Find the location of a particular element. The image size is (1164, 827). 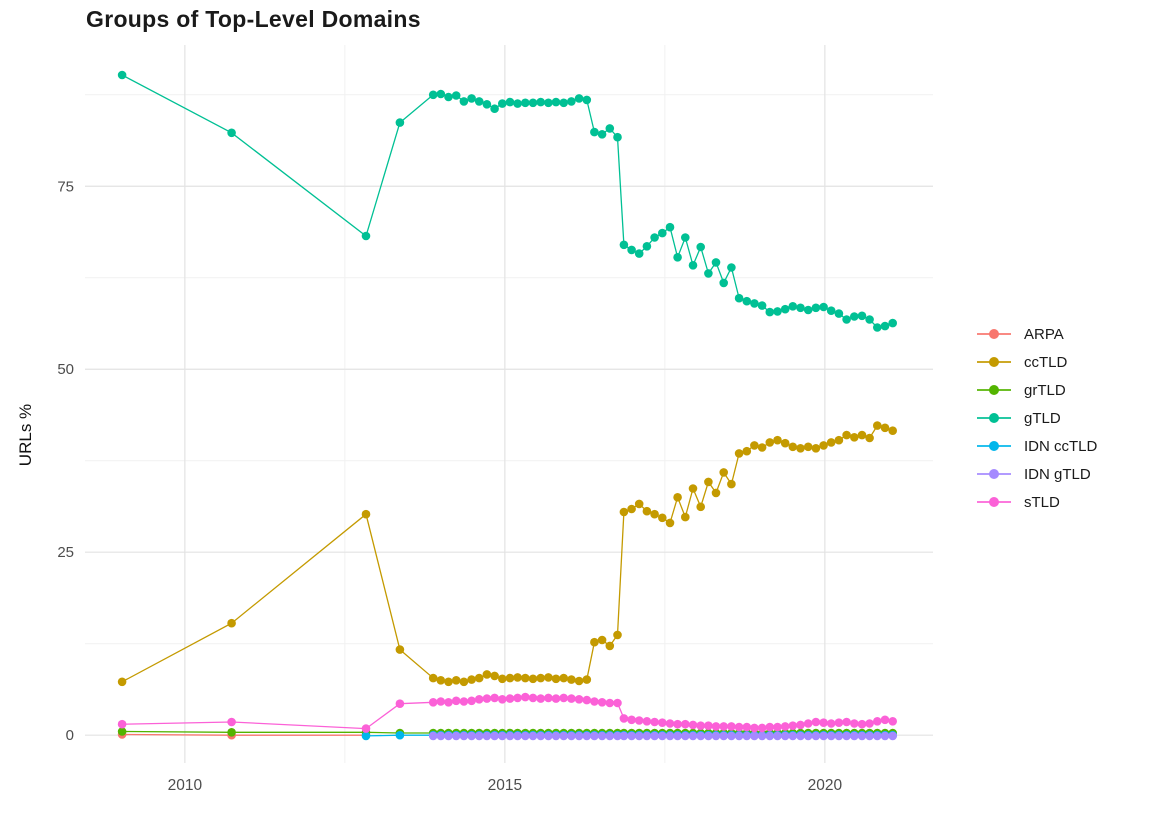

series-sTLD is located at coordinates (507, 712).